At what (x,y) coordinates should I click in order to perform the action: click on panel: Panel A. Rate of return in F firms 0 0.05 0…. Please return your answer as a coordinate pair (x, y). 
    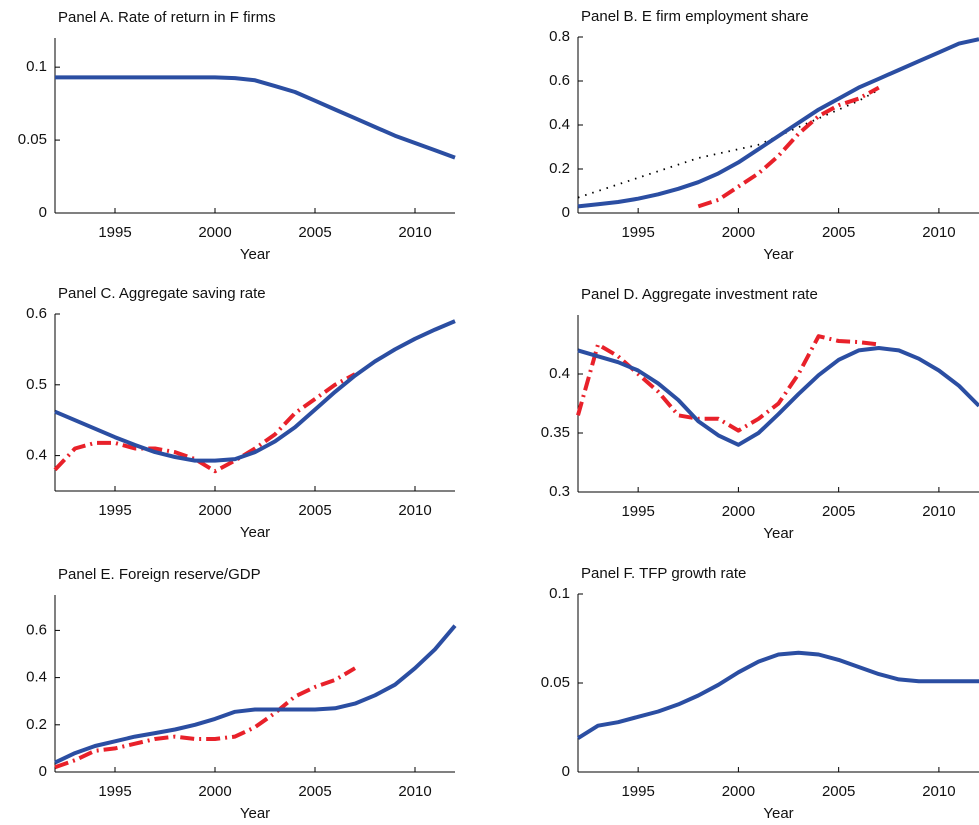
    Looking at the image, I should click on (237, 136).